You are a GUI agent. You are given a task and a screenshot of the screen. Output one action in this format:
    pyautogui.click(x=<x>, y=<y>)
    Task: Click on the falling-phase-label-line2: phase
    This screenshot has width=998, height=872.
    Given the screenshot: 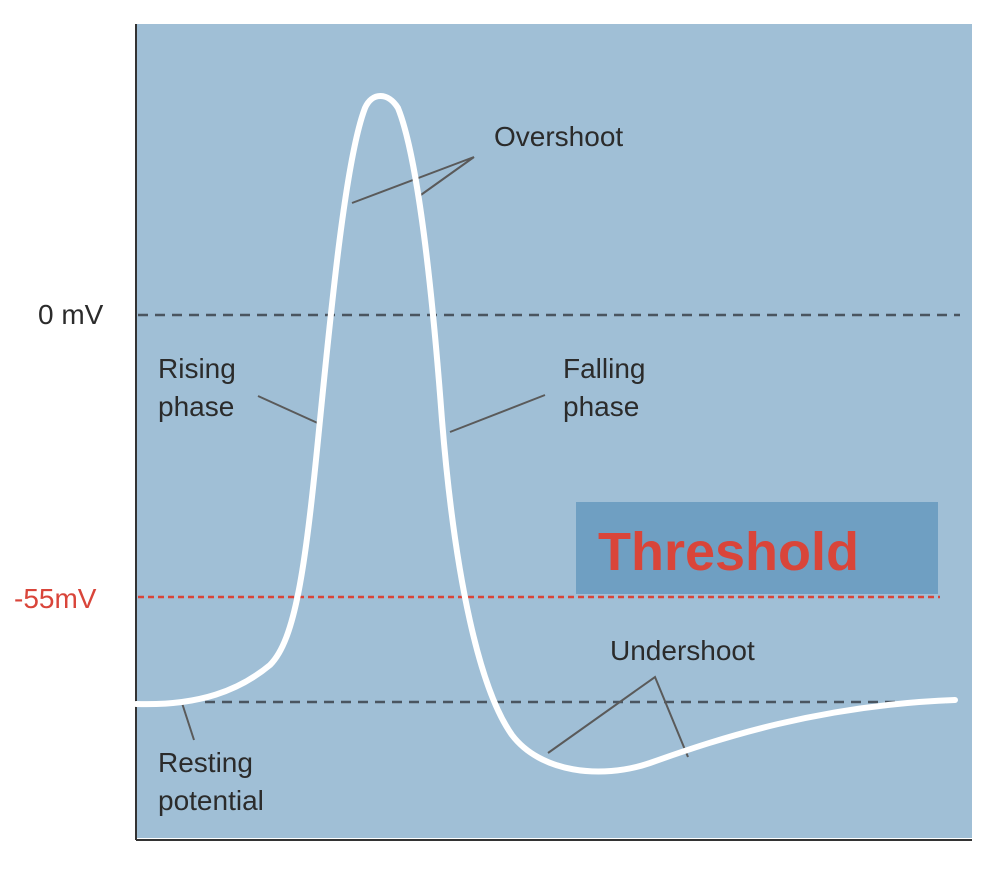 What is the action you would take?
    pyautogui.click(x=601, y=406)
    